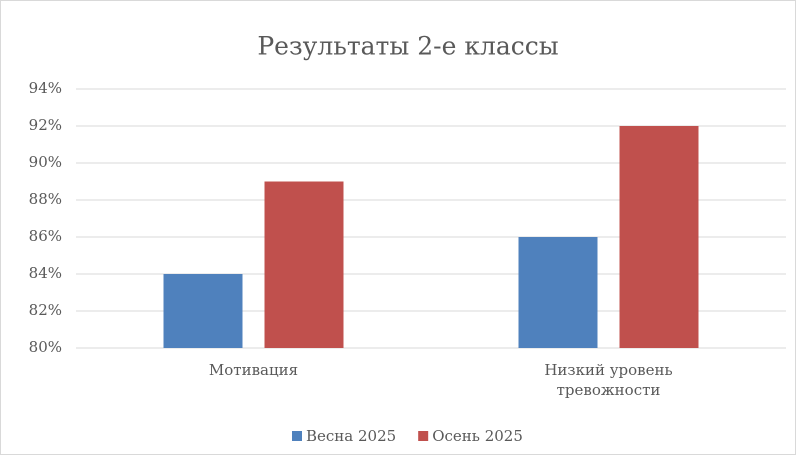 This screenshot has height=456, width=797. I want to click on x-tick-label: Мотивация, so click(253, 370).